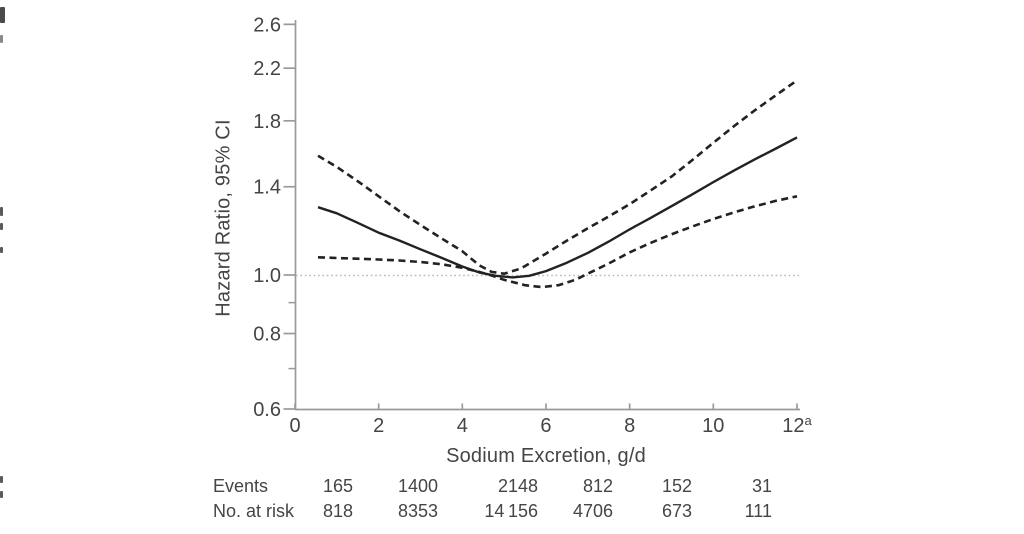  I want to click on risk-row-label: No. at risk, so click(254, 511).